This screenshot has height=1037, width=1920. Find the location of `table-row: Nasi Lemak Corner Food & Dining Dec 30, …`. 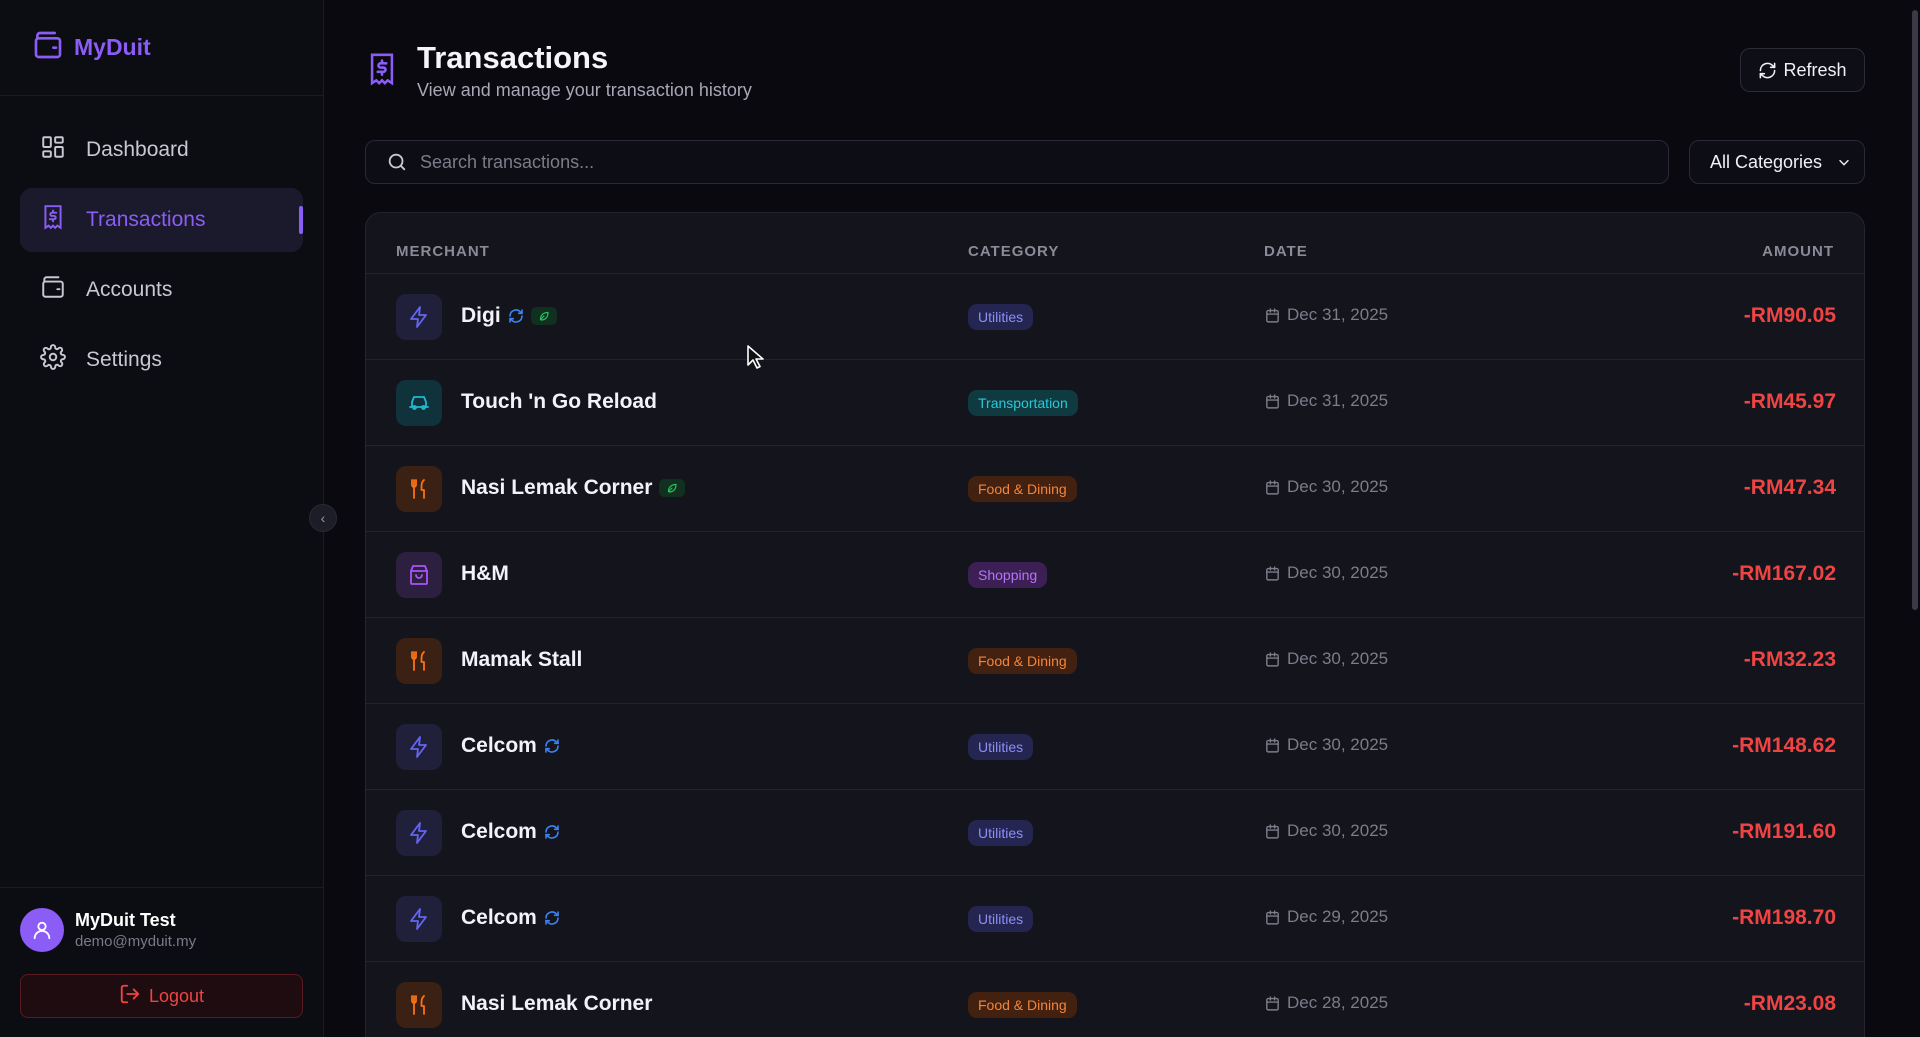

table-row: Nasi Lemak Corner Food & Dining Dec 30, … is located at coordinates (1115, 488).